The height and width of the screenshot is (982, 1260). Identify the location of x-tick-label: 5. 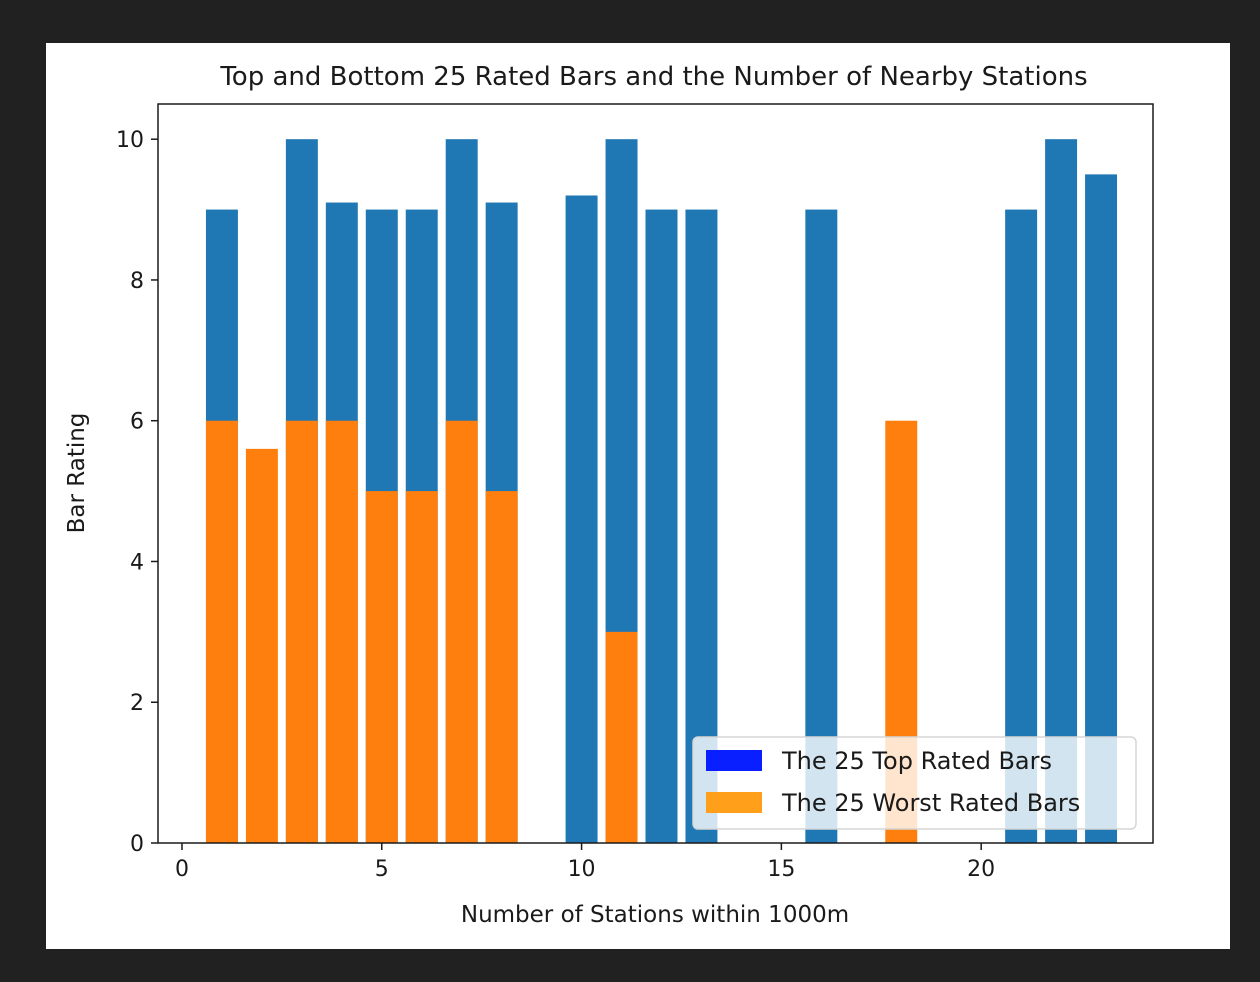
(382, 869).